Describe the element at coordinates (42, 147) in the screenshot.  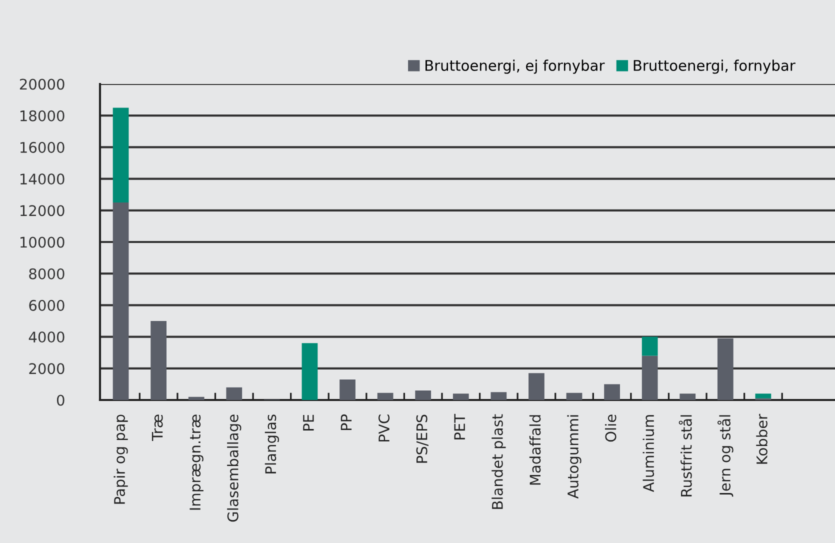
I see `y-tick-label: 16000` at that location.